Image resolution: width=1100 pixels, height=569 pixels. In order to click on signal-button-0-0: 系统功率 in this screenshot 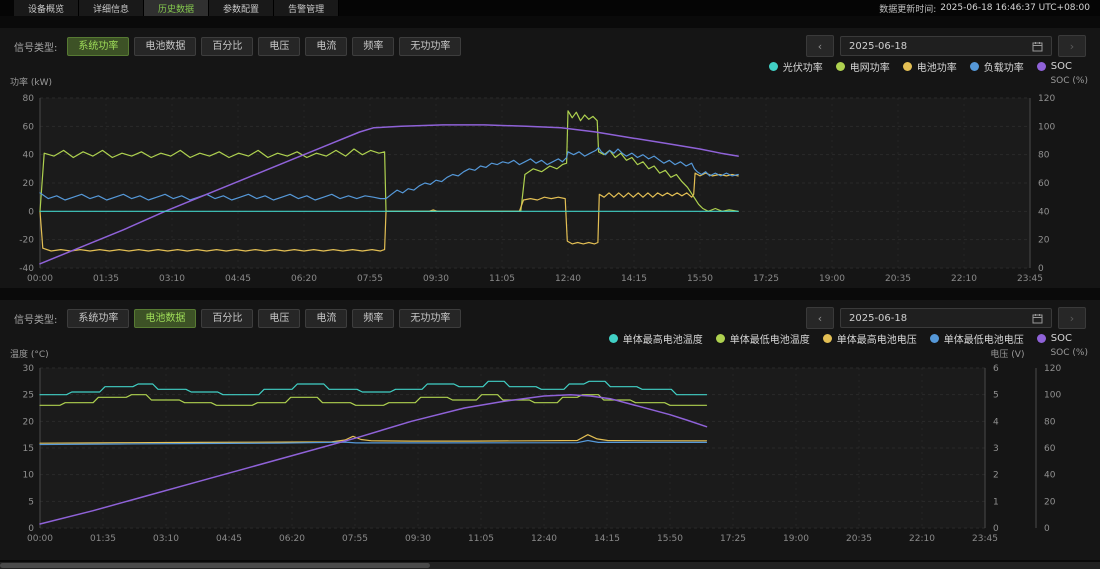, I will do `click(98, 46)`.